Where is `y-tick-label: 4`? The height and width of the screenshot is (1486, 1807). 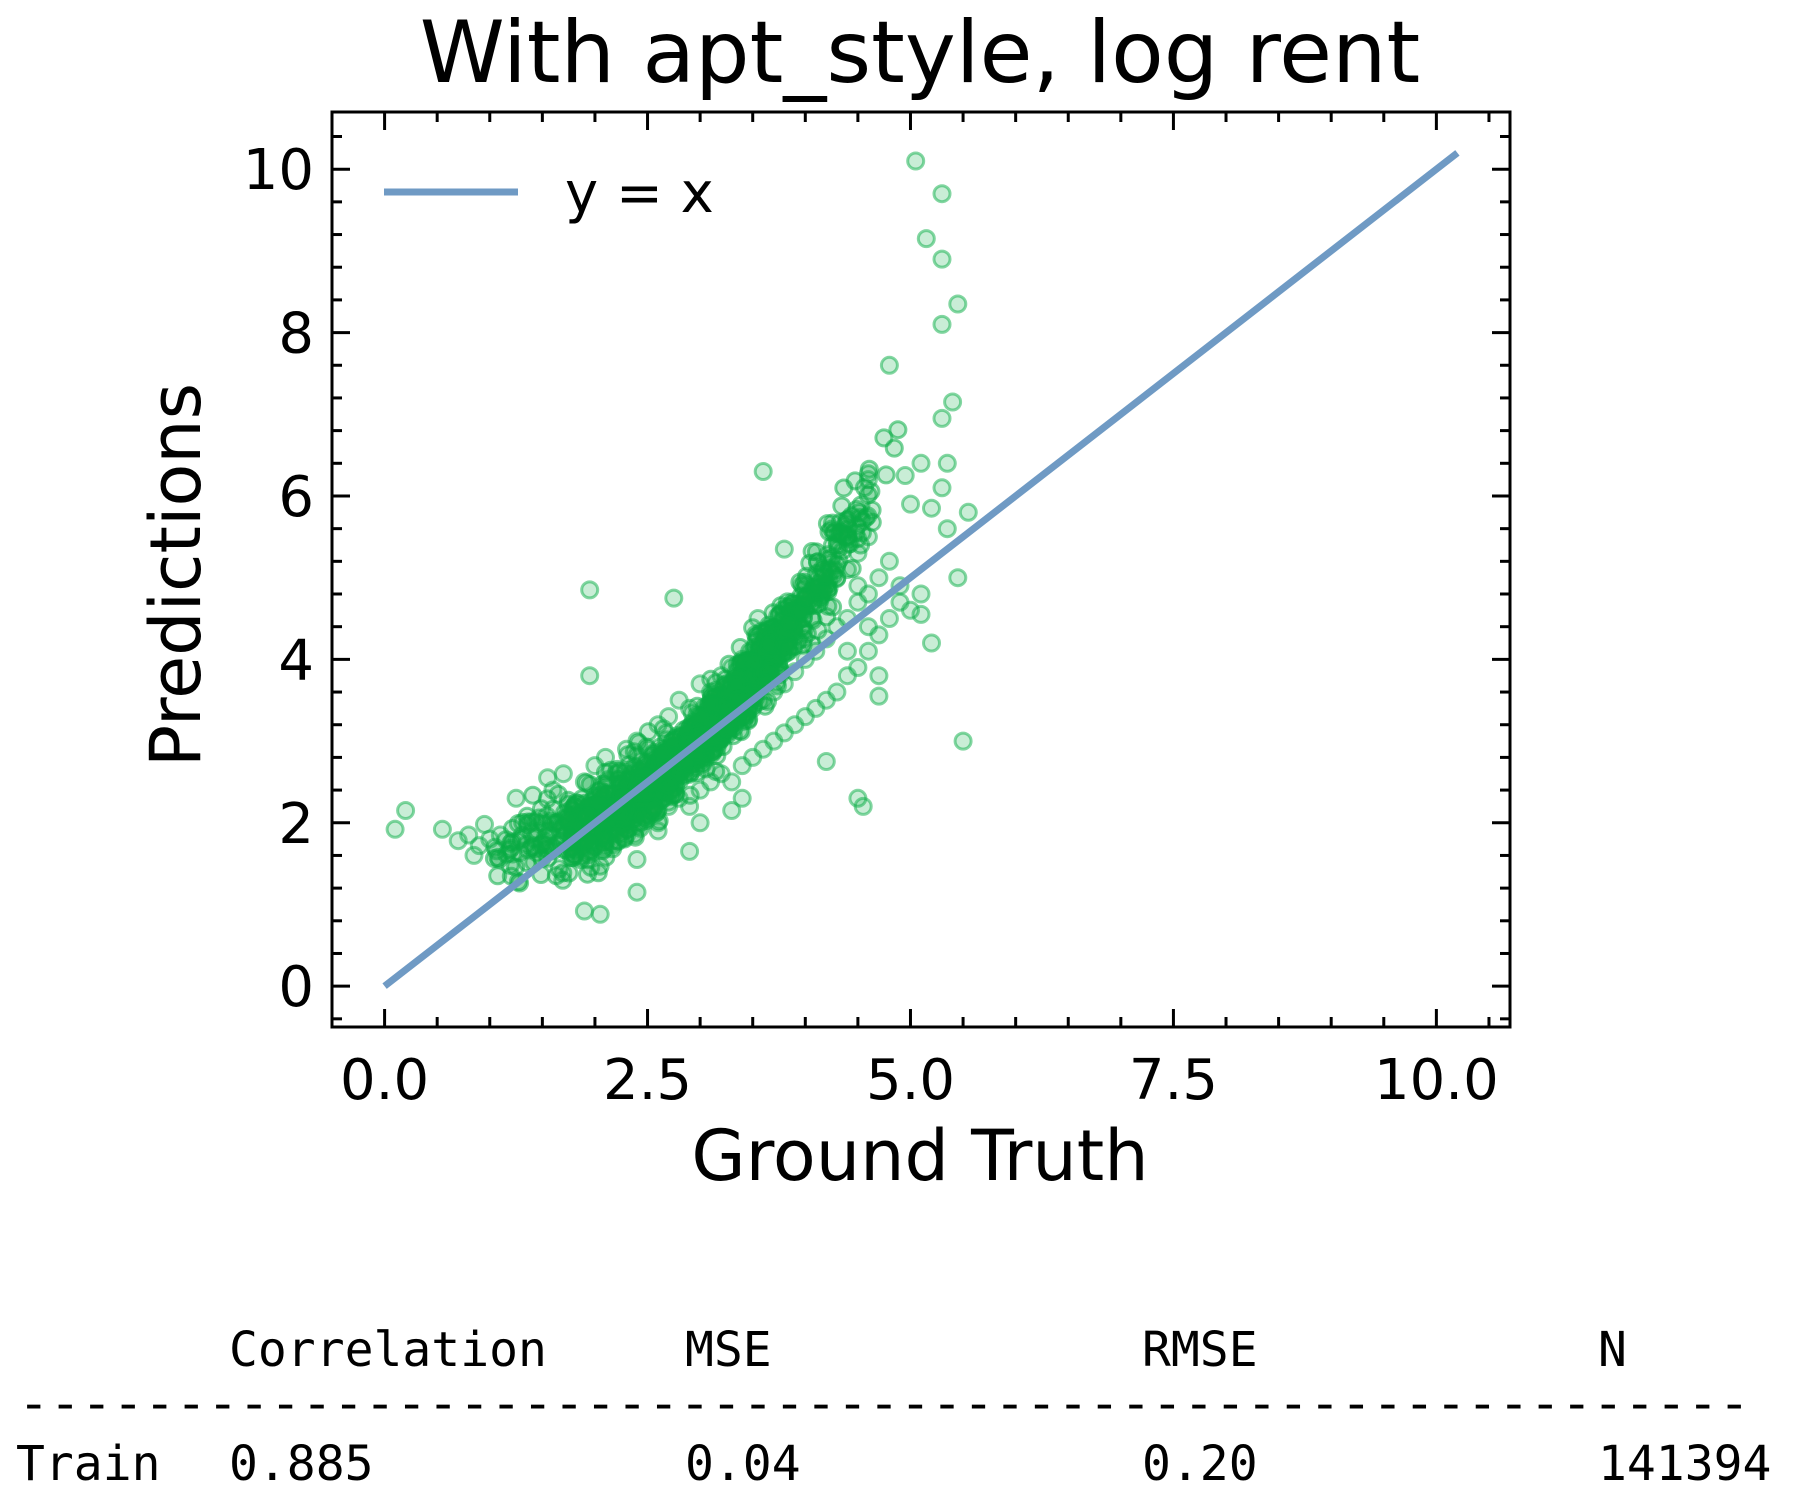
y-tick-label: 4 is located at coordinates (296, 660).